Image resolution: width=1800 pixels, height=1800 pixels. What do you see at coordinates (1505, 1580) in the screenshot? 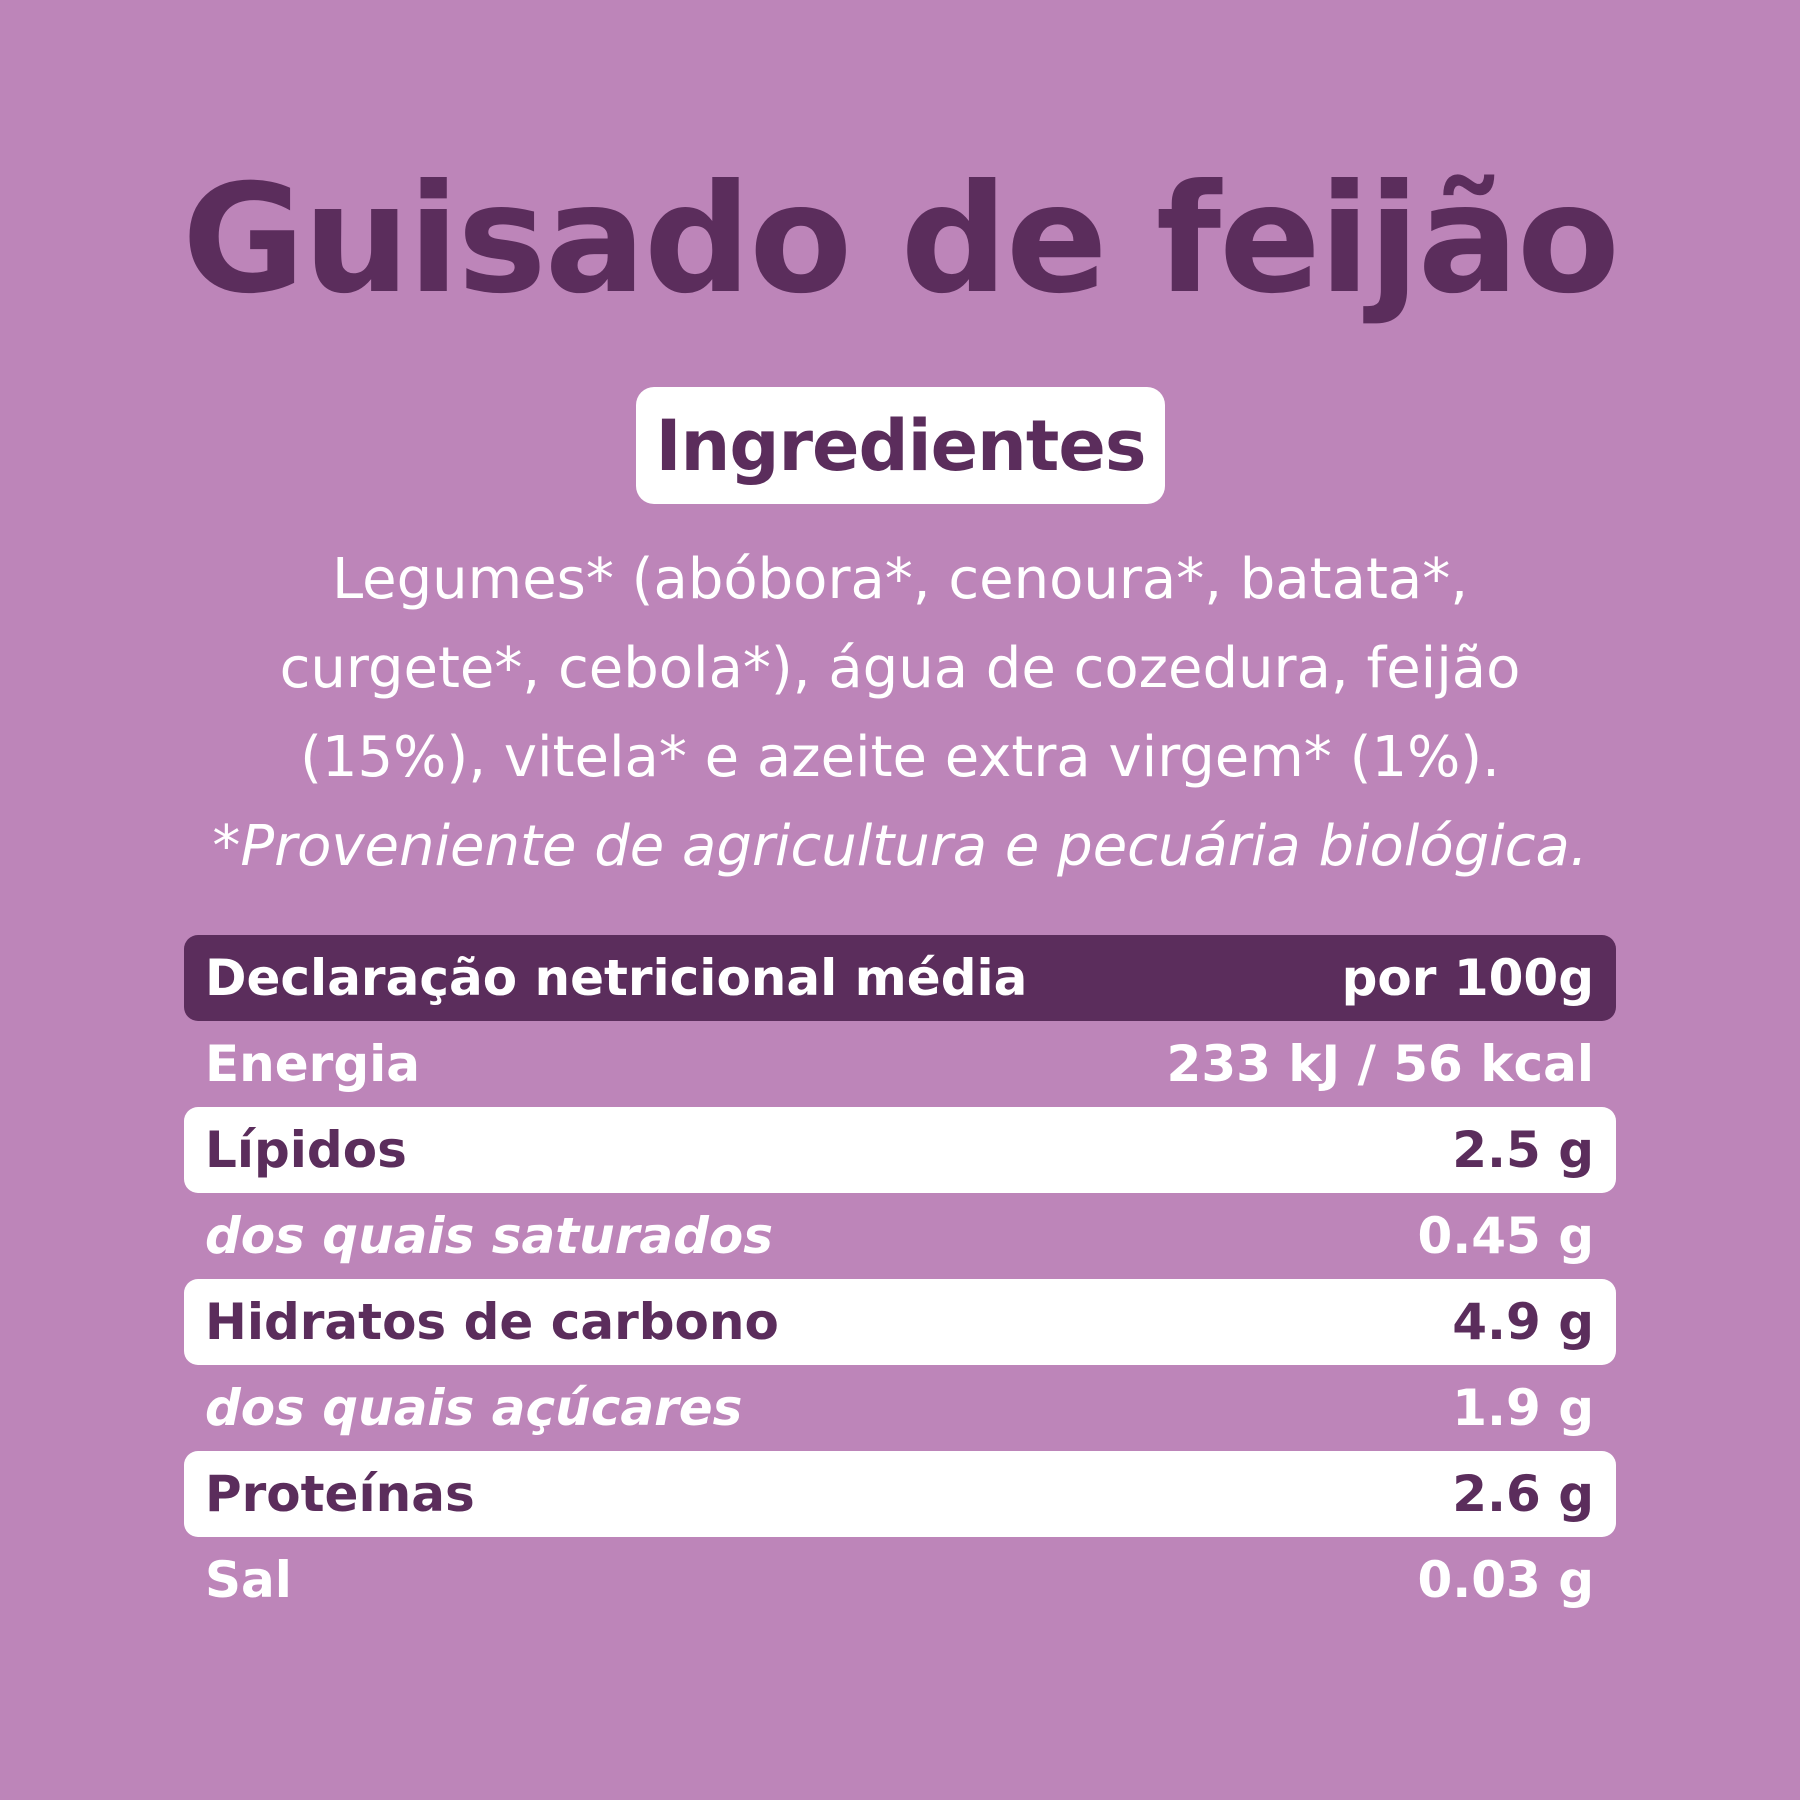
I see `nutrition-value: 0.03 g` at bounding box center [1505, 1580].